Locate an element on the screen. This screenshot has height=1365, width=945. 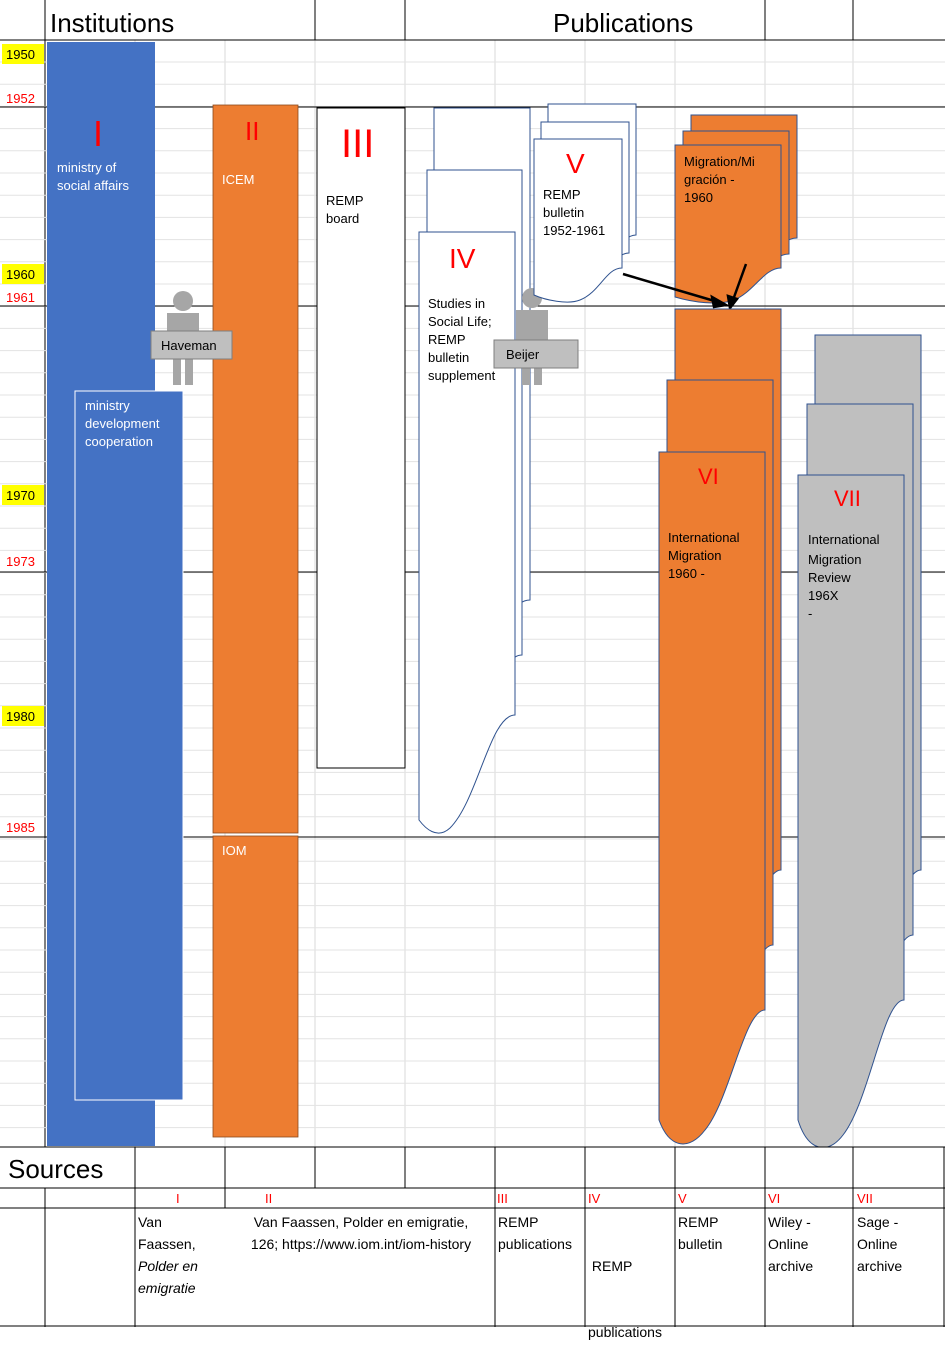
ministry-social-label-2: social affairs is located at coordinates (93, 185).